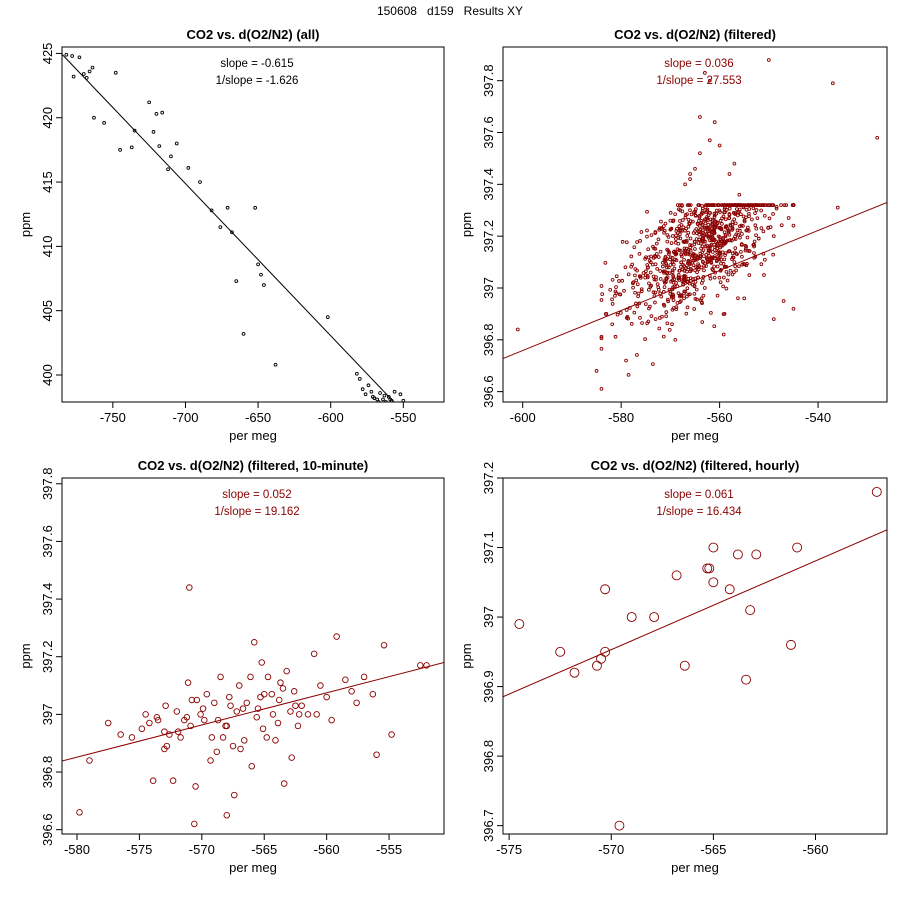 This screenshot has width=900, height=900. What do you see at coordinates (488, 478) in the screenshot?
I see `y-tick-label: 397.2` at bounding box center [488, 478].